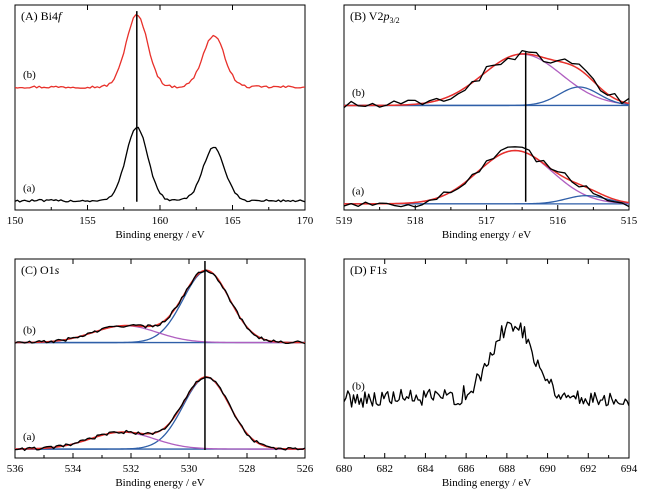 This screenshot has width=655, height=501. I want to click on x-tick-label: 519, so click(344, 221).